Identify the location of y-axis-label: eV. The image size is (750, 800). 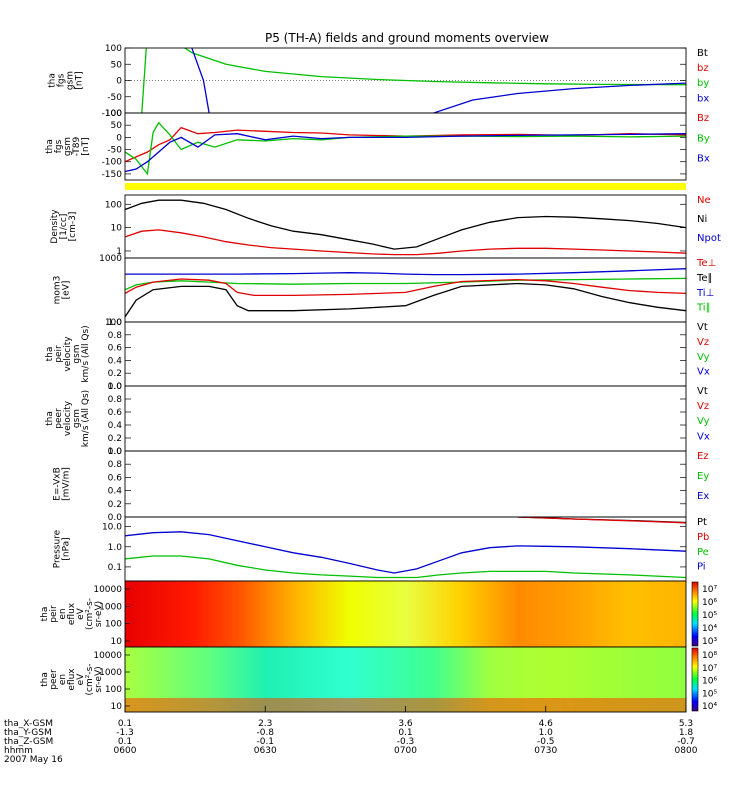
(81, 679).